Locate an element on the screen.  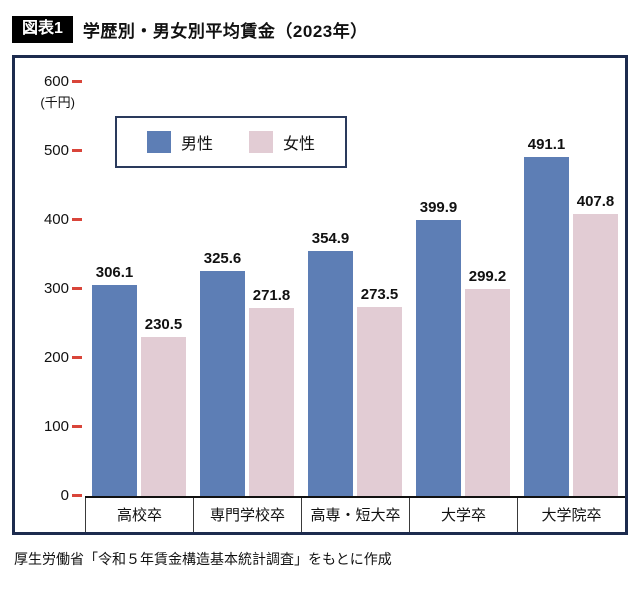
bar-男性: 399.9 is located at coordinates (438, 347).